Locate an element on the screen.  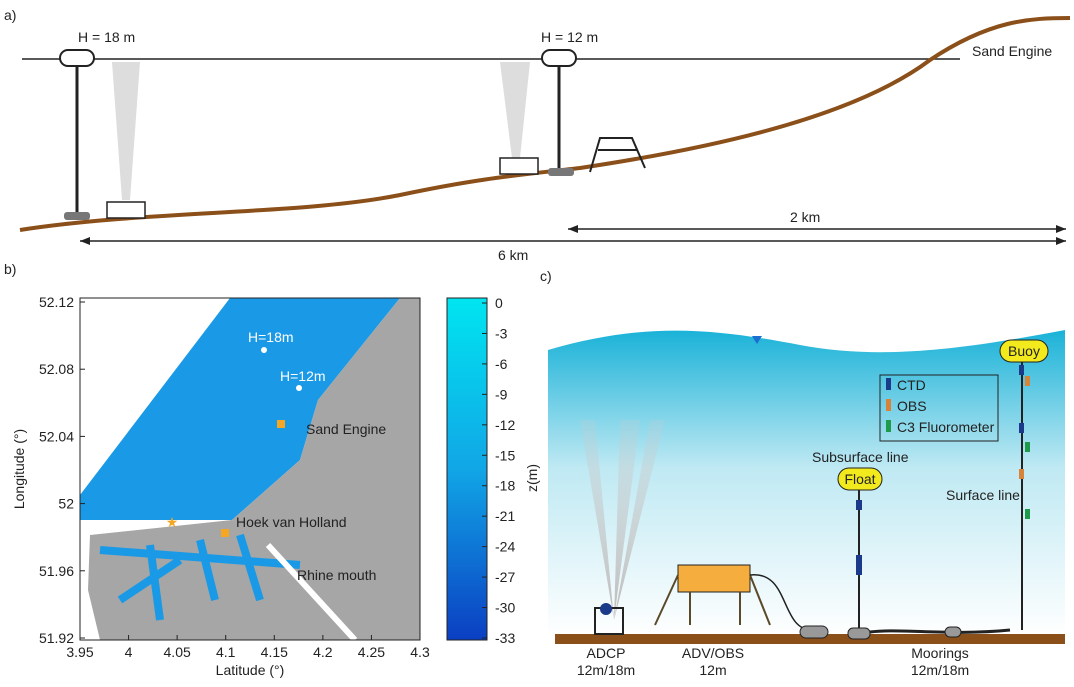
x-tick-label: 3.95 is located at coordinates (79, 652).